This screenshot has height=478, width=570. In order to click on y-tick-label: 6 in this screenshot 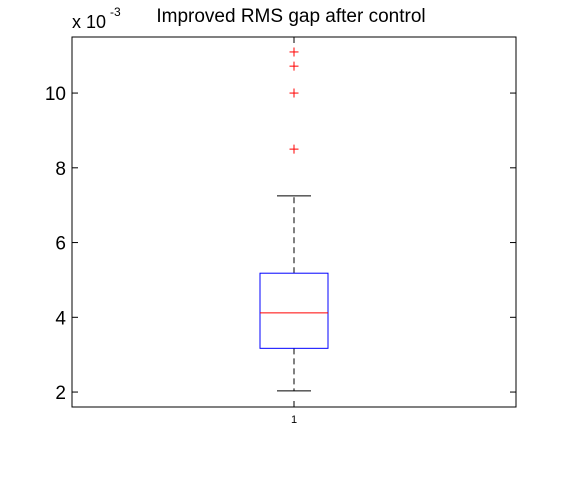, I will do `click(60, 244)`.